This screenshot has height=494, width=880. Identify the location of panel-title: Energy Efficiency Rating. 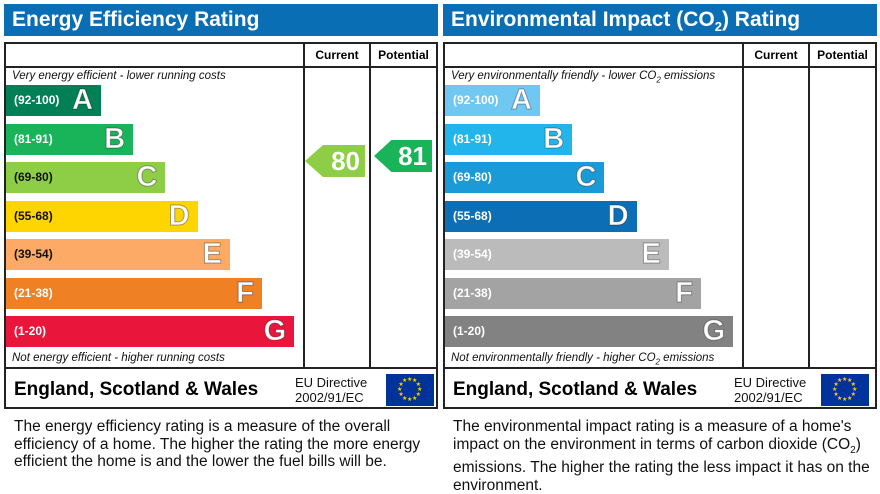
(221, 20).